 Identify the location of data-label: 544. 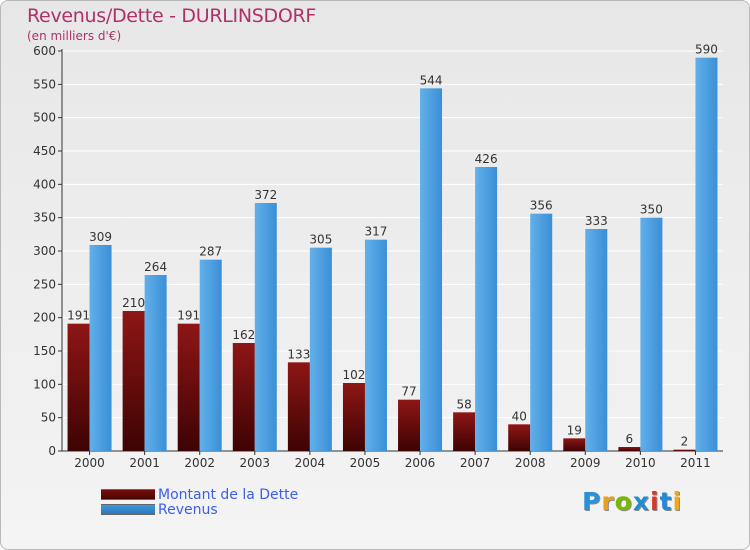
(431, 80).